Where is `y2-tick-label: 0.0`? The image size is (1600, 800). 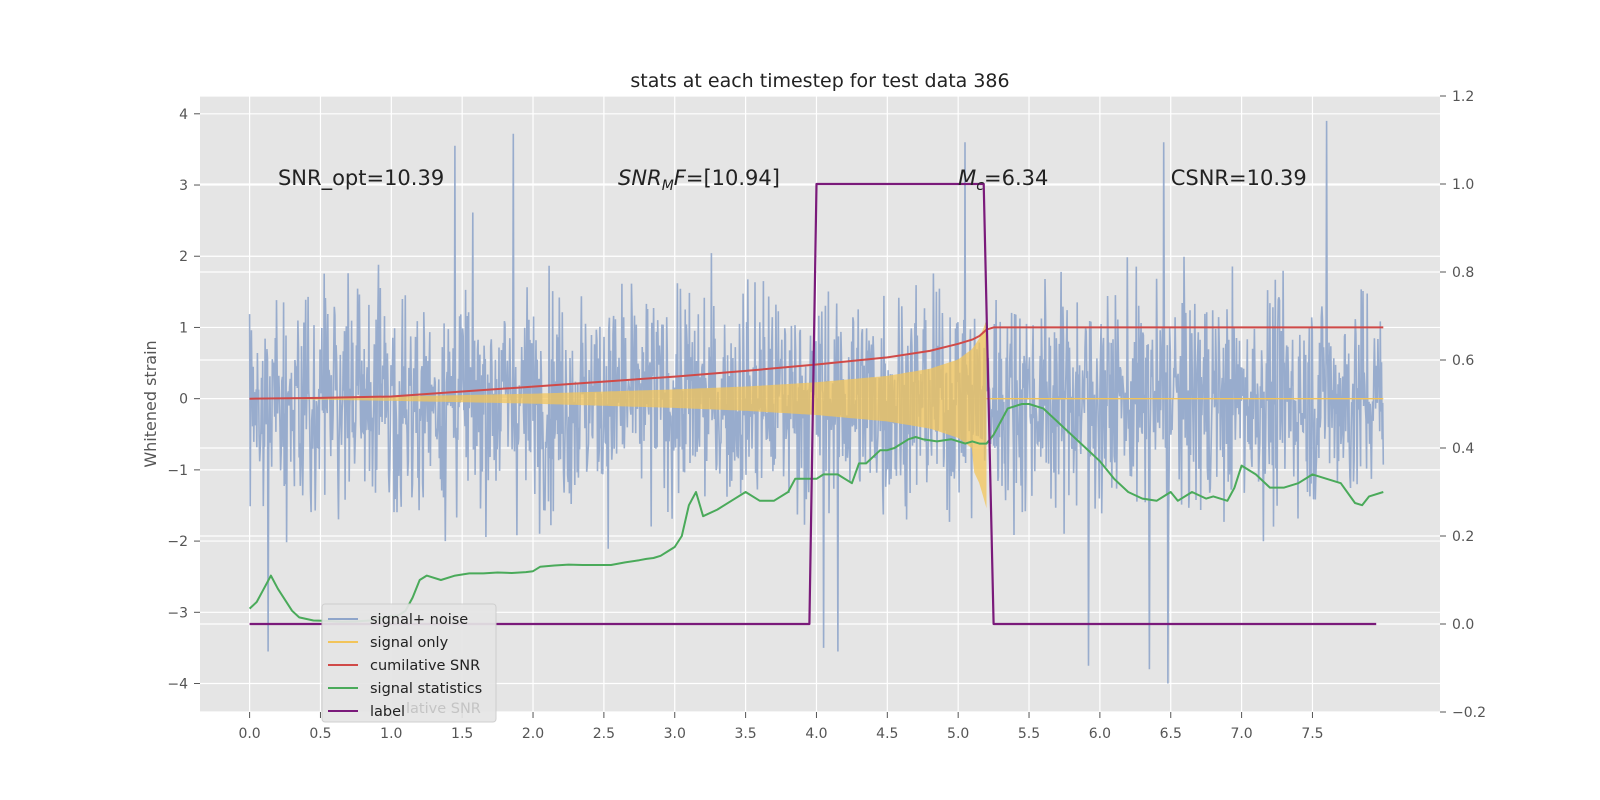 y2-tick-label: 0.0 is located at coordinates (1463, 625).